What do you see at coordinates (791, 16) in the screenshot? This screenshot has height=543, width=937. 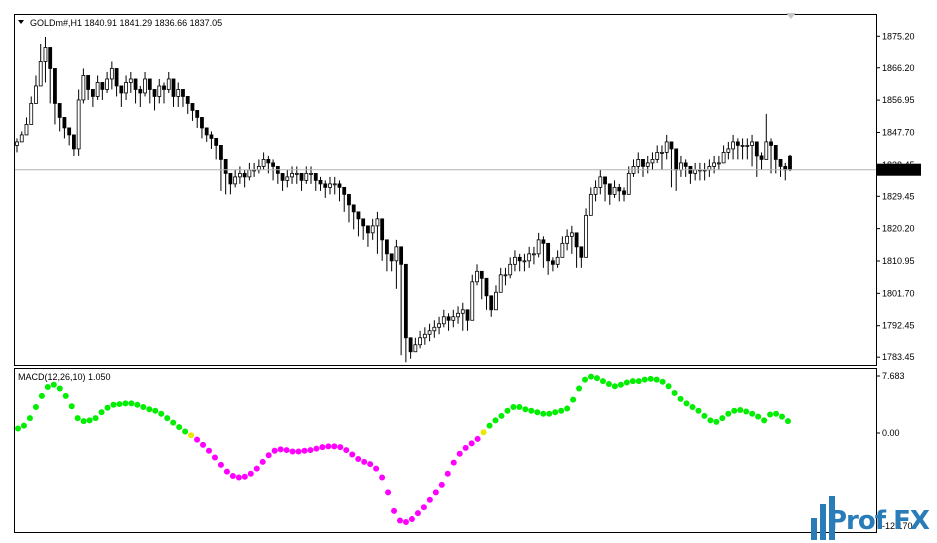 I see `chart-shift-marker-icon` at bounding box center [791, 16].